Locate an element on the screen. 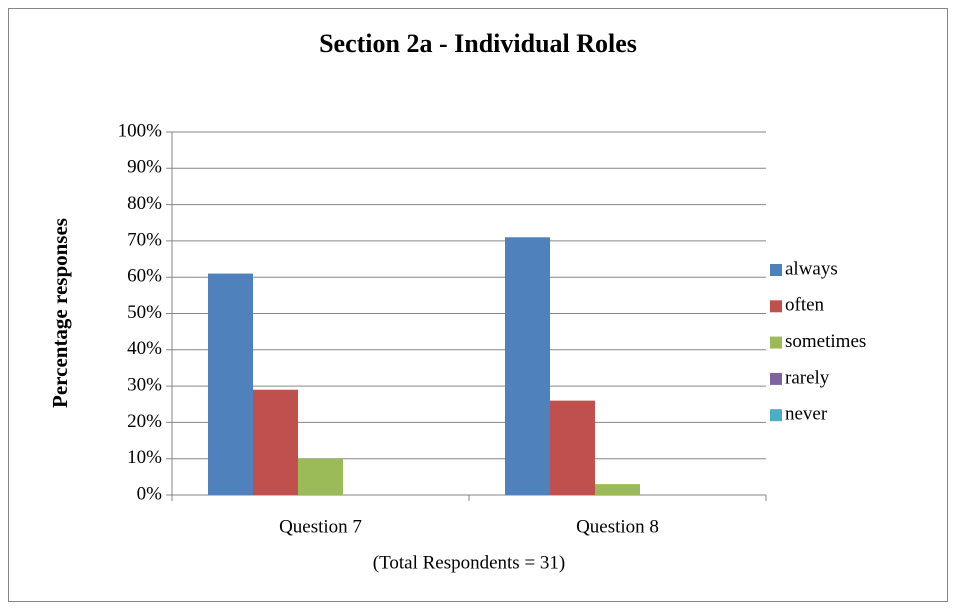  legend-label: rarely is located at coordinates (807, 377).